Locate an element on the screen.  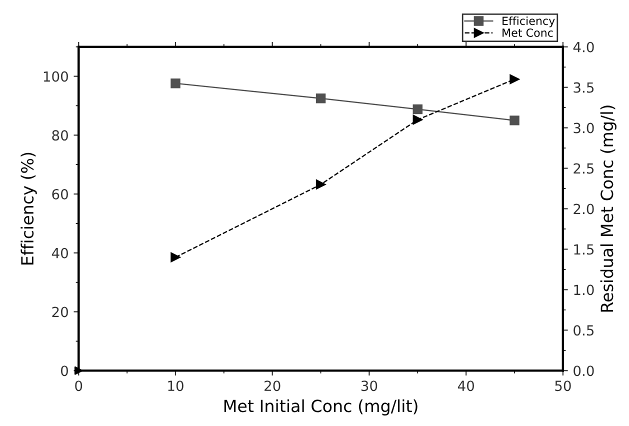
y-tick-label: 100 is located at coordinates (56, 76).